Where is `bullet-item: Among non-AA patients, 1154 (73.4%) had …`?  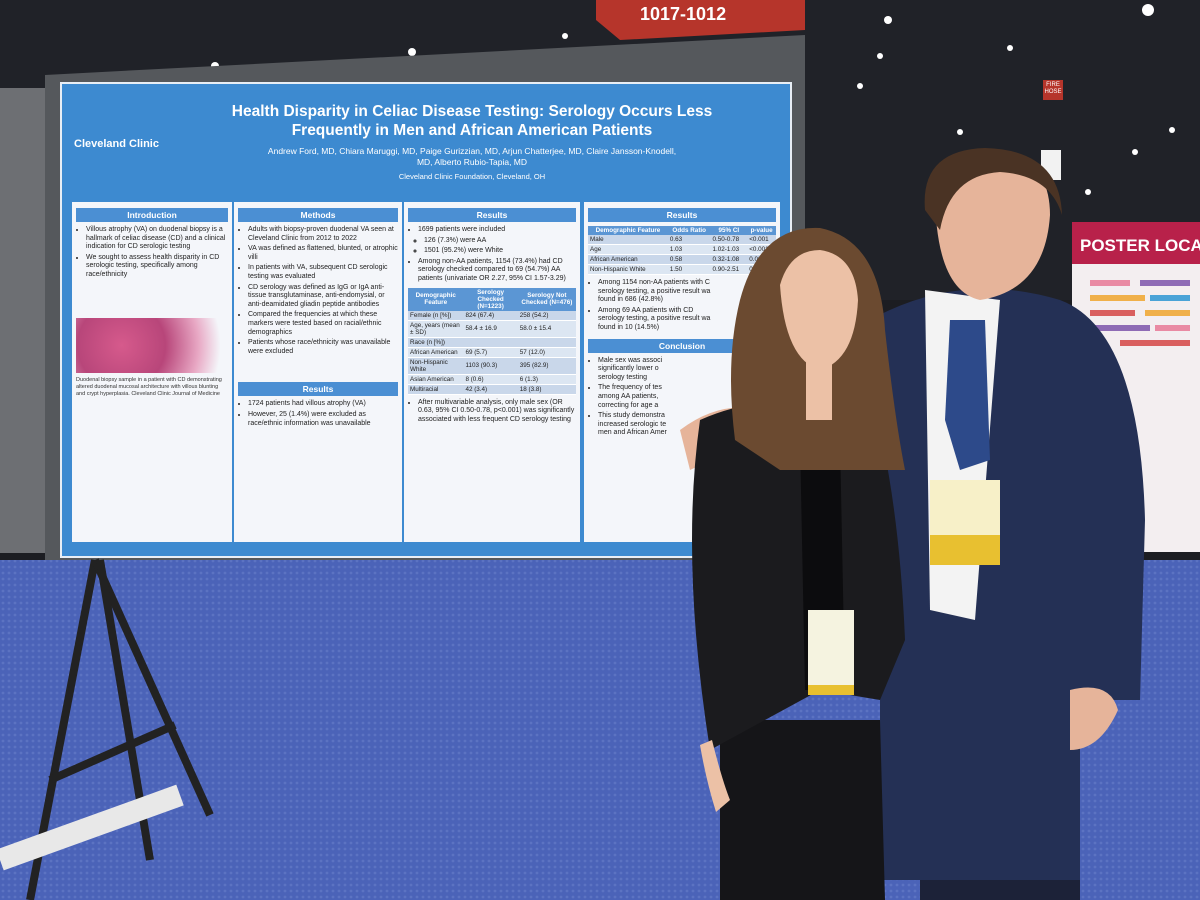 bullet-item: Among non-AA patients, 1154 (73.4%) had … is located at coordinates (497, 271).